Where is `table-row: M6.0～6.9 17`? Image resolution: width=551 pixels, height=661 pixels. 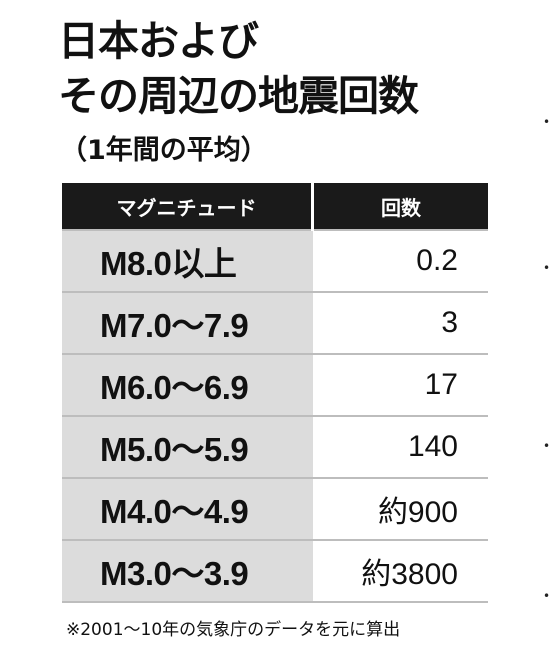 table-row: M6.0～6.9 17 is located at coordinates (275, 384).